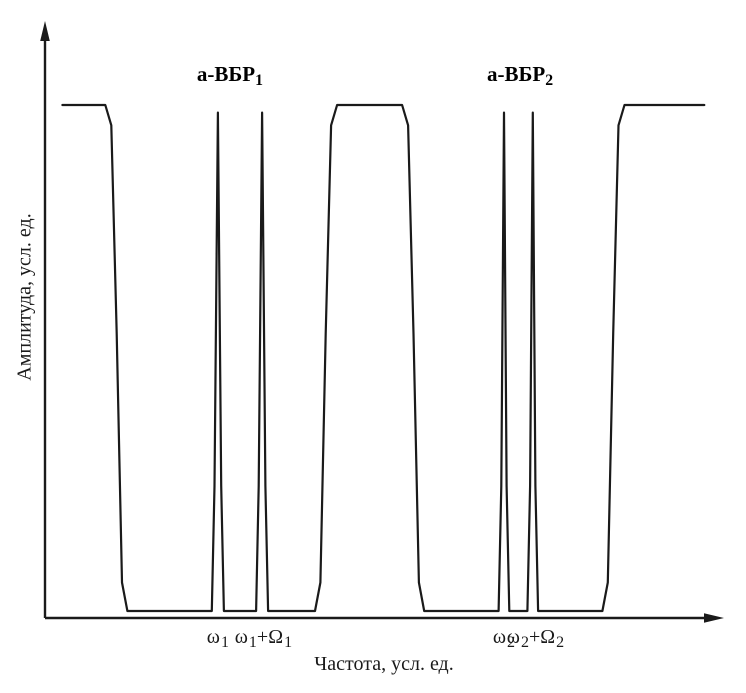 Image resolution: width=746 pixels, height=693 pixels. Describe the element at coordinates (45, 31) in the screenshot. I see `y-axis-arrowhead-icon` at that location.